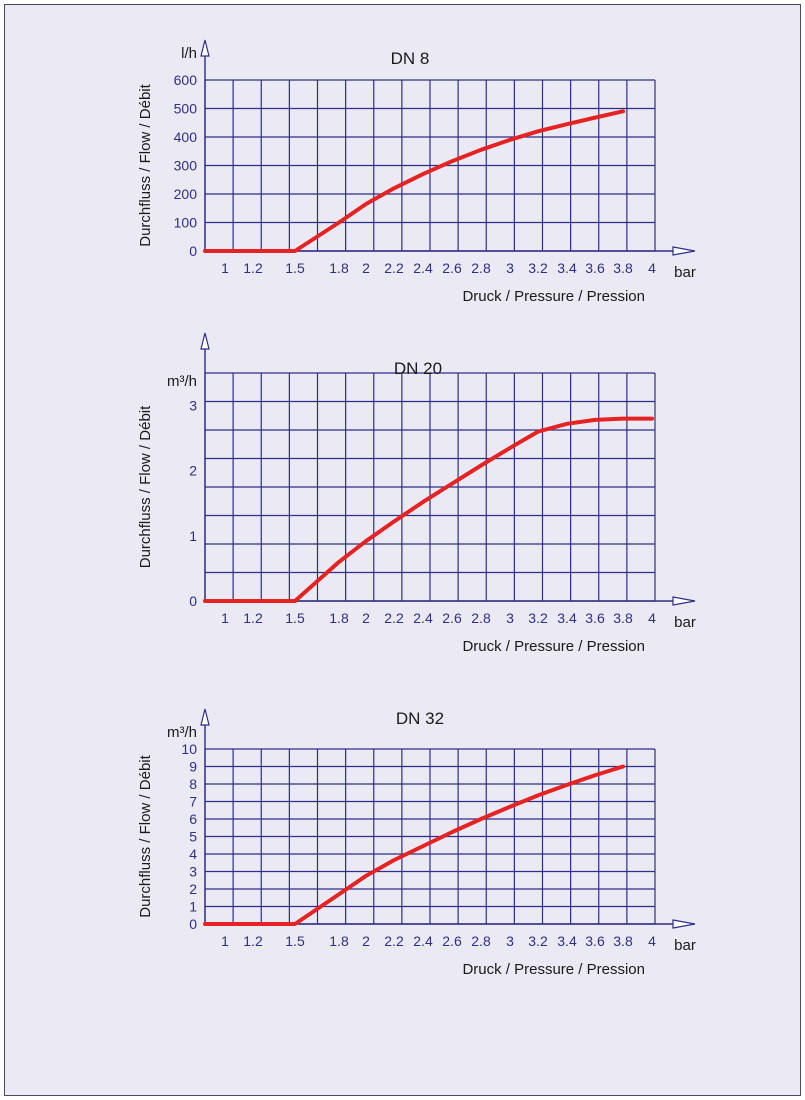 The image size is (805, 1100). I want to click on y-tick-label: 6, so click(193, 819).